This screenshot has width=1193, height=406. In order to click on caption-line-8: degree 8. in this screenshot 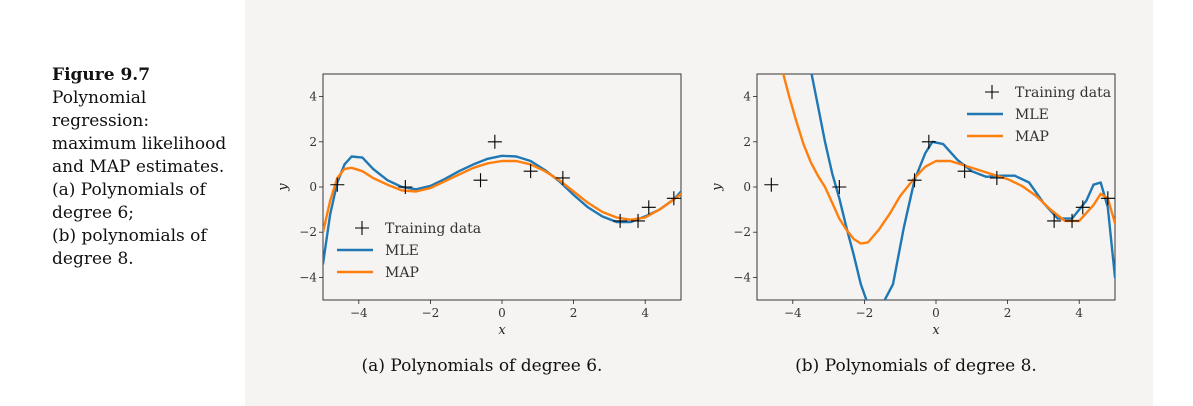, I will do `click(93, 259)`.